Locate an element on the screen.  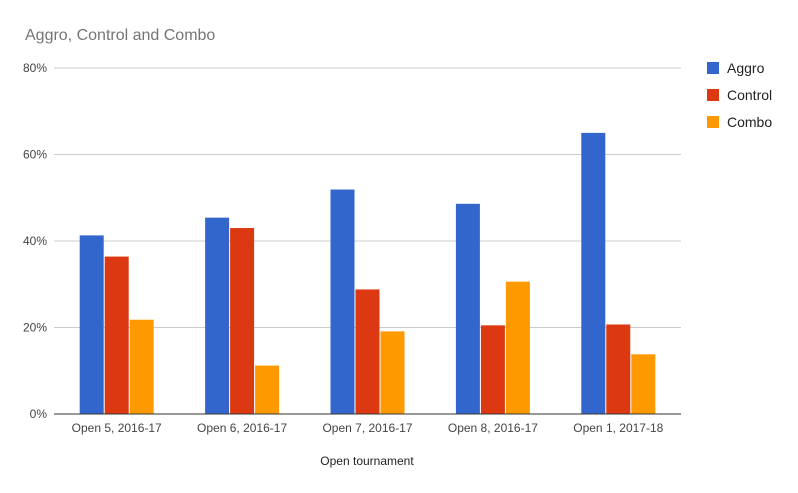
x-tick-label: Open 7, 2016-17 is located at coordinates (367, 428).